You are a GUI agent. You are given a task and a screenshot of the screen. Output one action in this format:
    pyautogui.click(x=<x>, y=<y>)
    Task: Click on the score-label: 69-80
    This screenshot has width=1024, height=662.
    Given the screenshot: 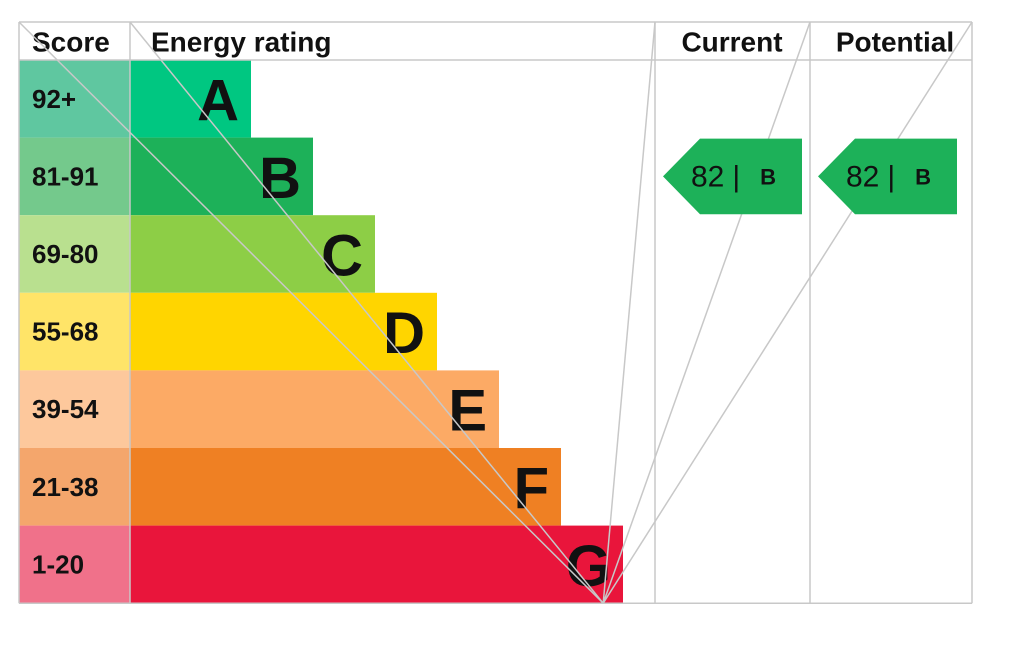 What is the action you would take?
    pyautogui.click(x=65, y=254)
    